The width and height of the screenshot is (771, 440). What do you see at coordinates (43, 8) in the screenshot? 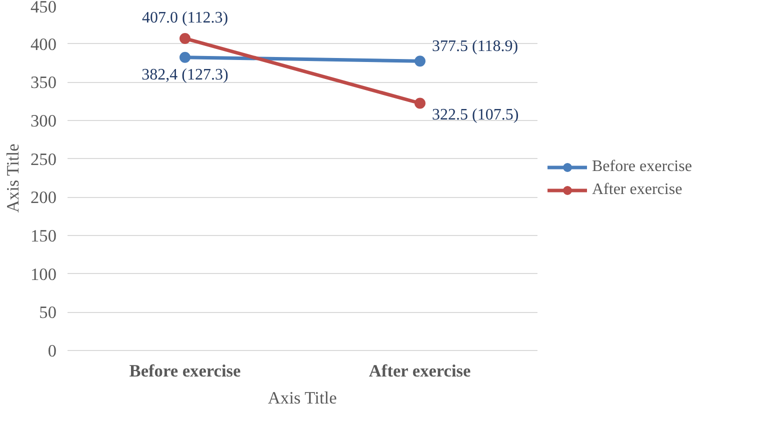
I see `y-tick-label: 450` at bounding box center [43, 8].